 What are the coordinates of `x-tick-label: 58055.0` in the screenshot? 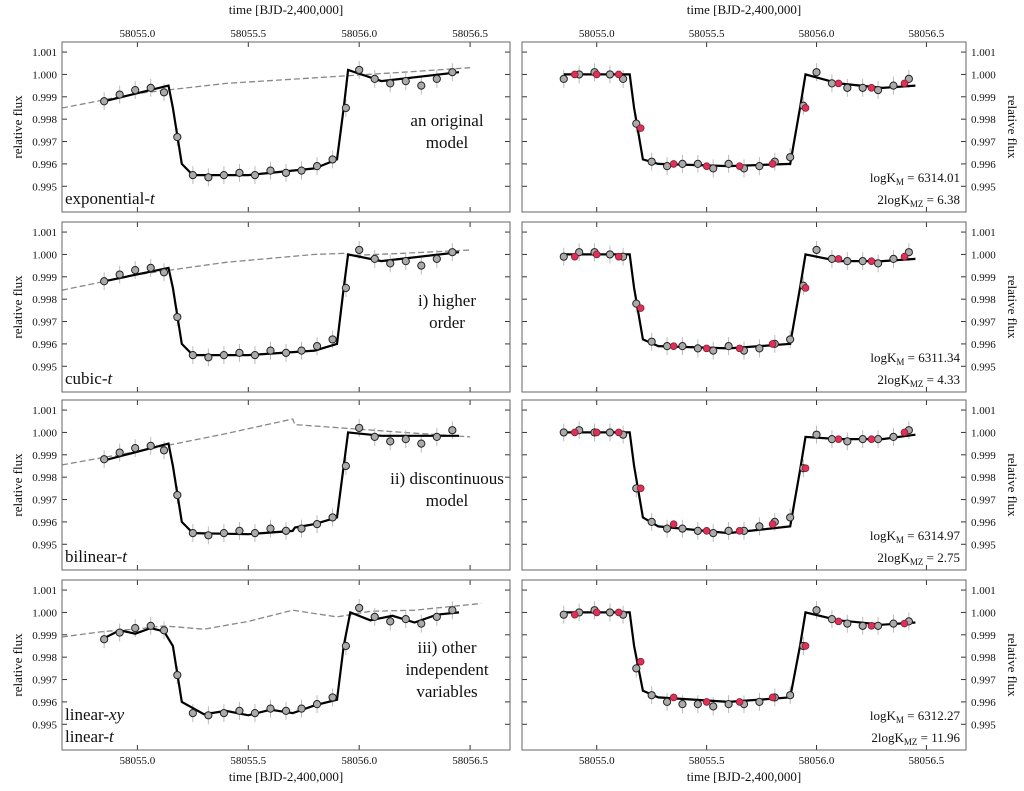 It's located at (597, 761).